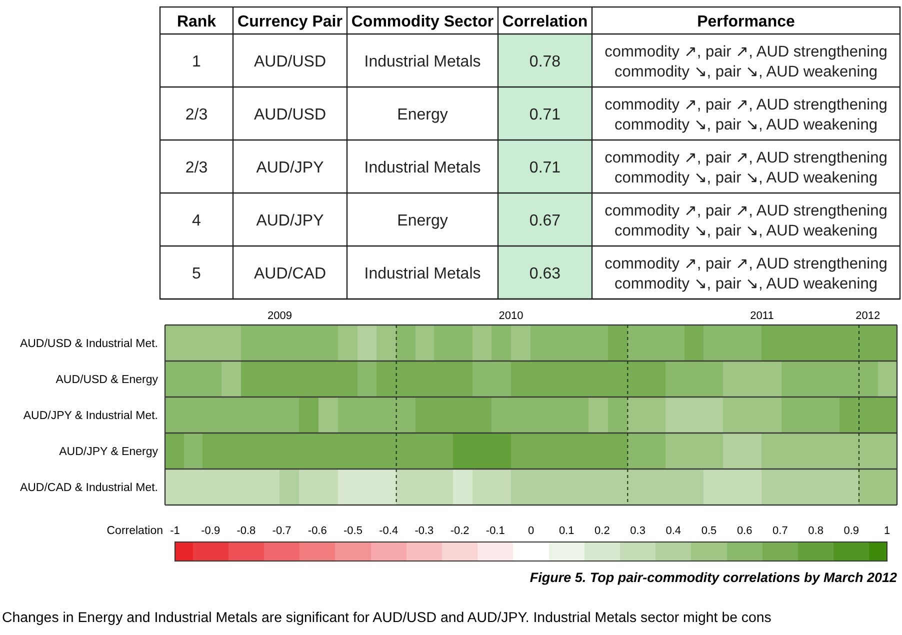 Image resolution: width=902 pixels, height=635 pixels. Describe the element at coordinates (545, 62) in the screenshot. I see `text: 0.78` at that location.